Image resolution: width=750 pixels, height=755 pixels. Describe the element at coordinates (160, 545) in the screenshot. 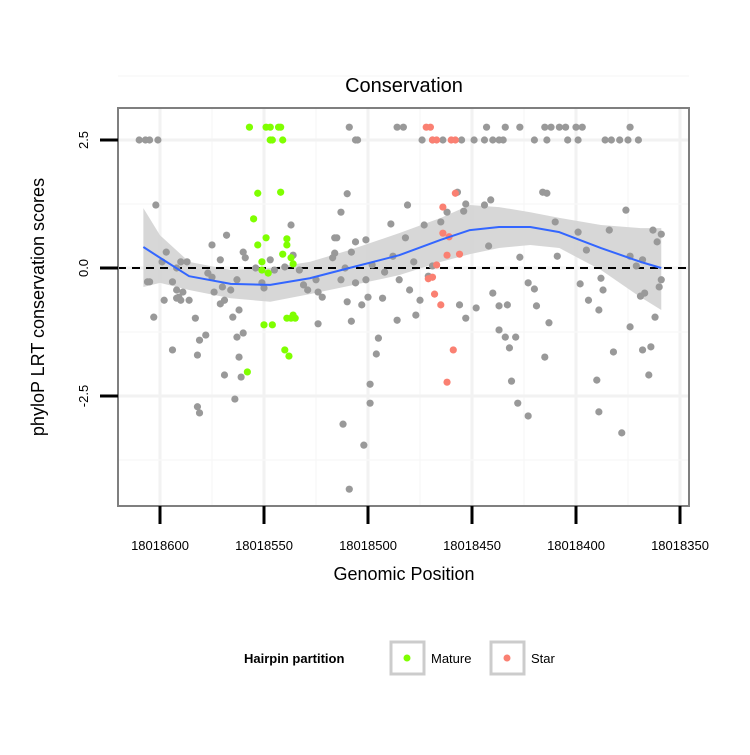

I see `x-tick-label: 18018600` at that location.